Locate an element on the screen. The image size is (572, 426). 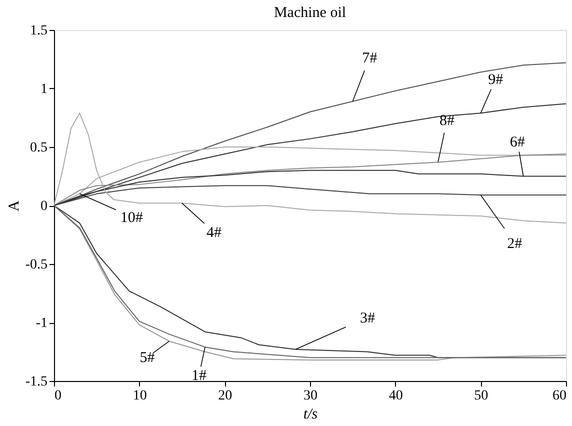
series-label: 7# is located at coordinates (370, 58).